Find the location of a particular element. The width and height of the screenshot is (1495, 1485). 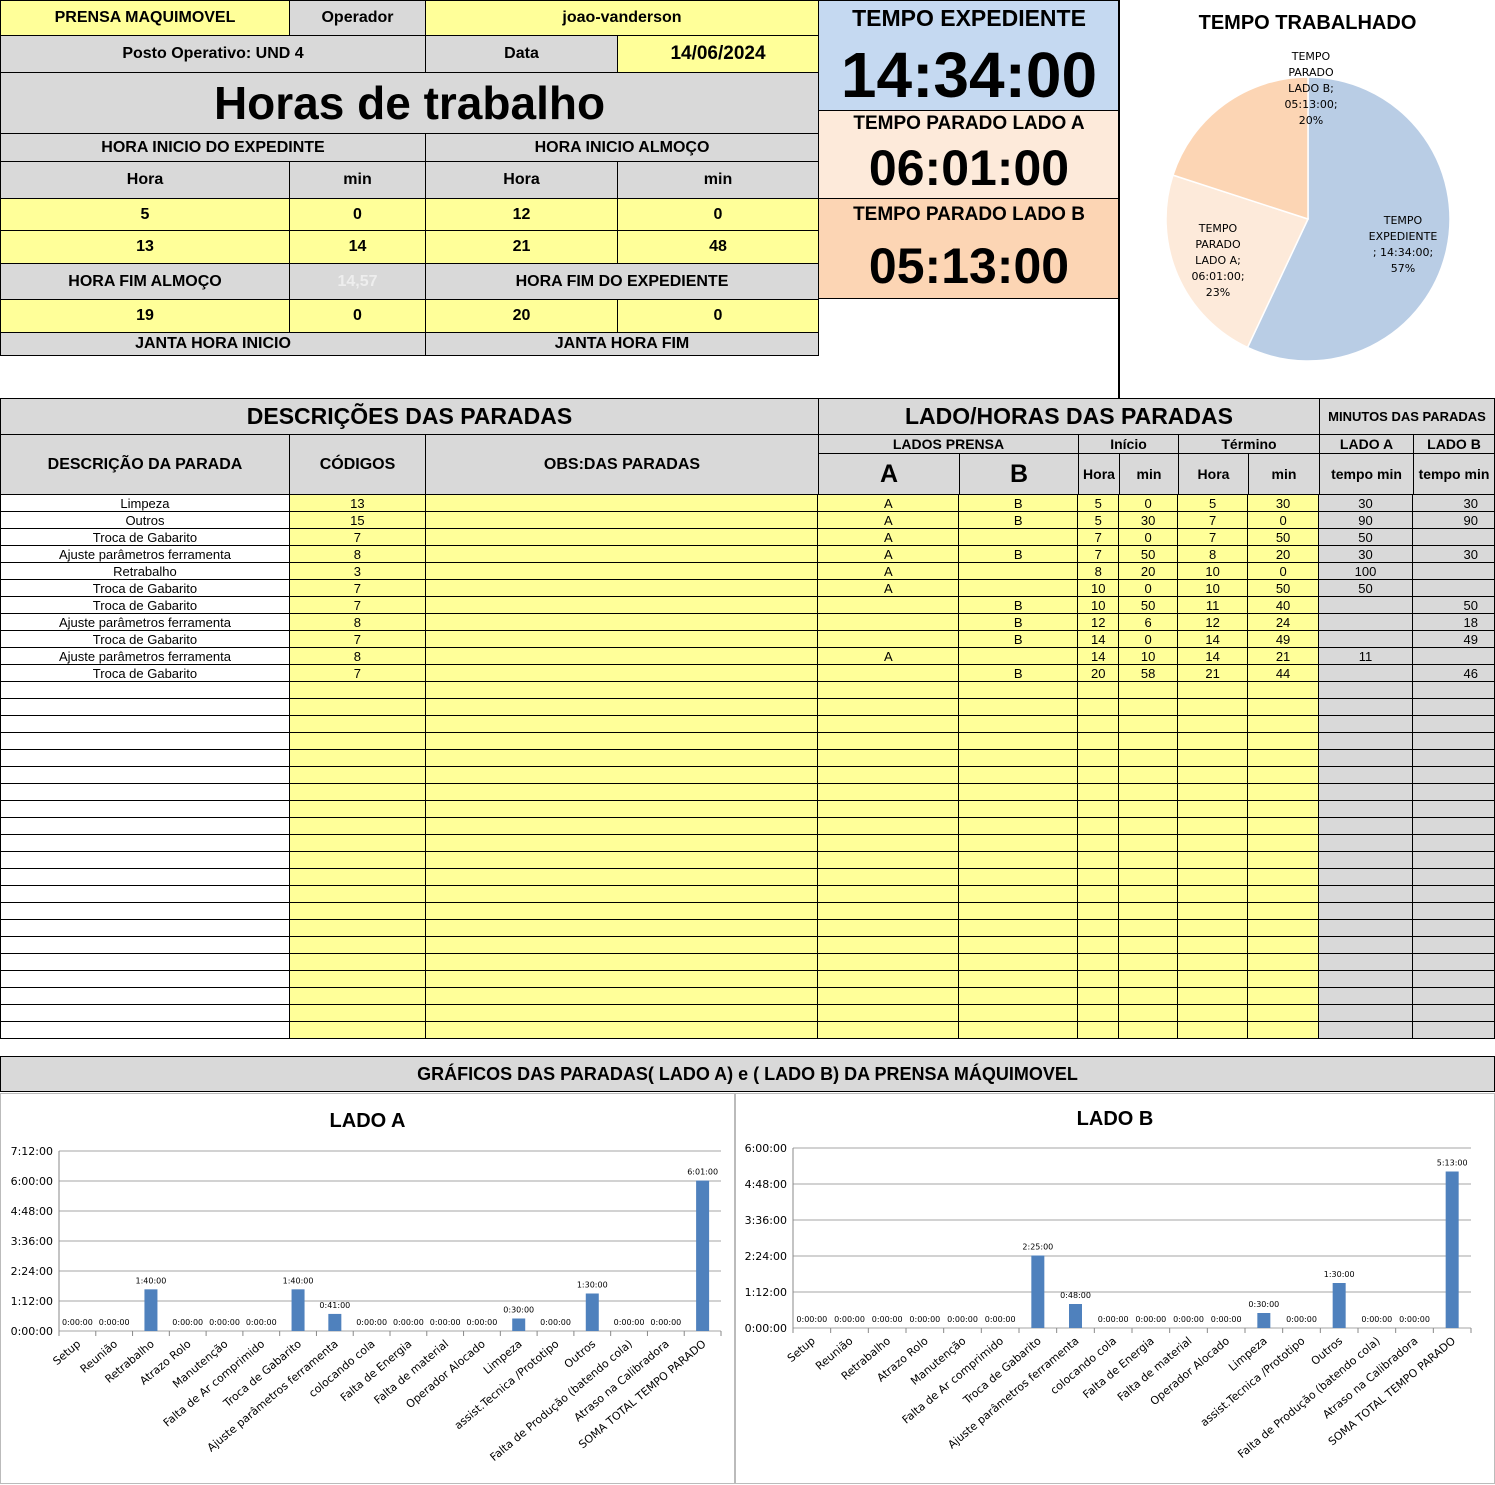

hour-input: 5 is located at coordinates (145, 214).